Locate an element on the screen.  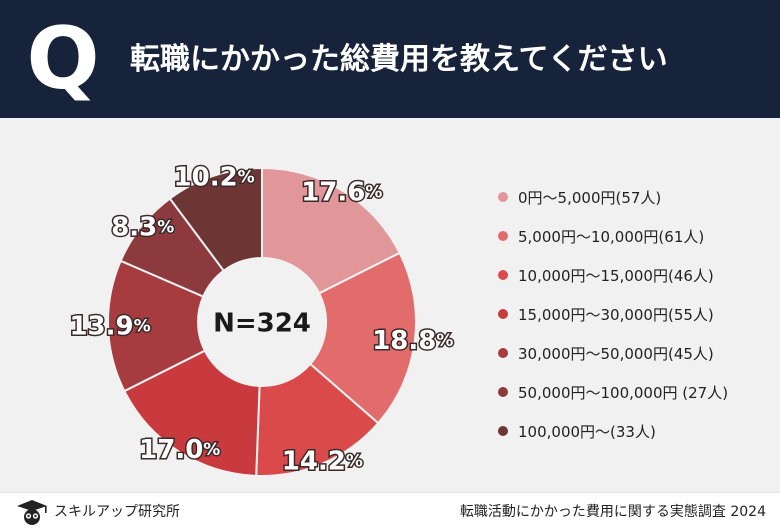
q-mark: Q is located at coordinates (63, 59).